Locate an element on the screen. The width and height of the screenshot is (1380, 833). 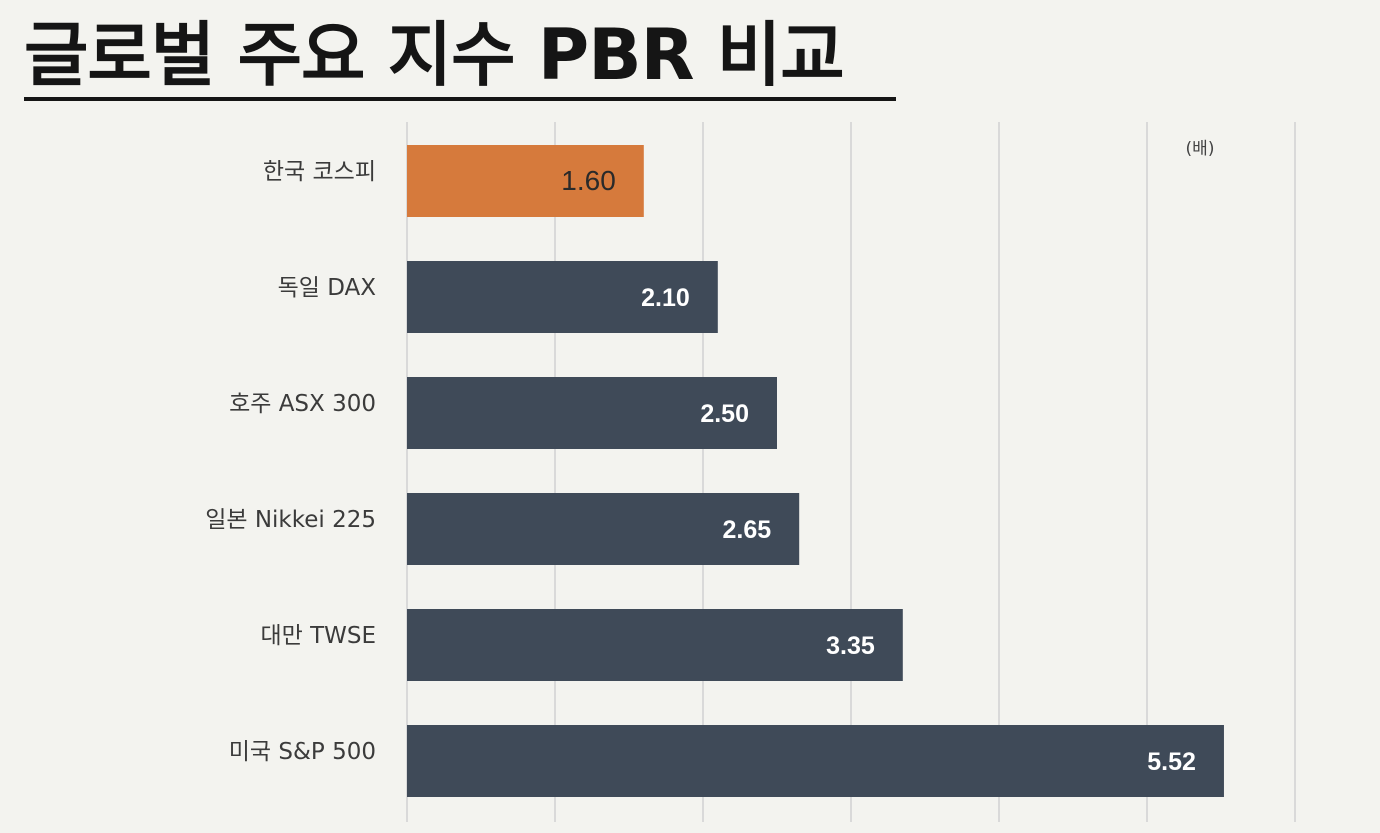
category-label-5: 미국 S&P 500 is located at coordinates (302, 752).